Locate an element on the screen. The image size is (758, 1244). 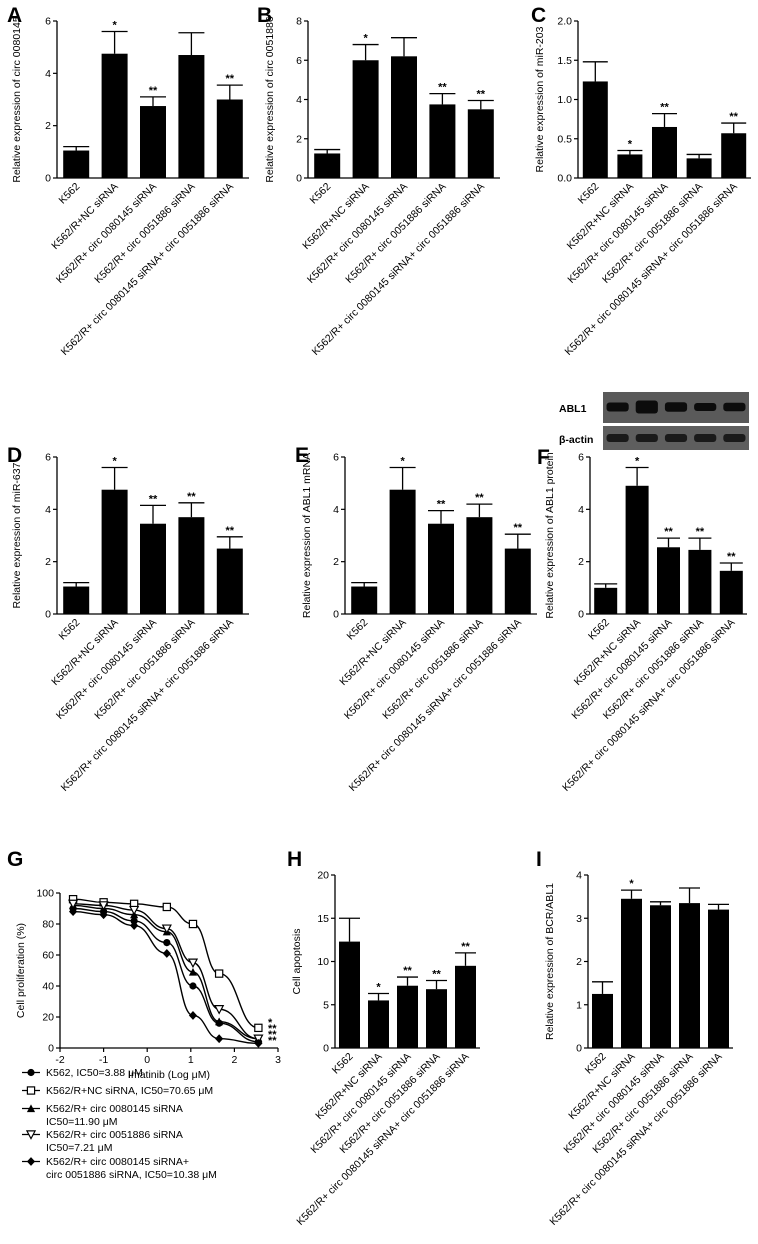
panel-label: B is located at coordinates (264, 15).